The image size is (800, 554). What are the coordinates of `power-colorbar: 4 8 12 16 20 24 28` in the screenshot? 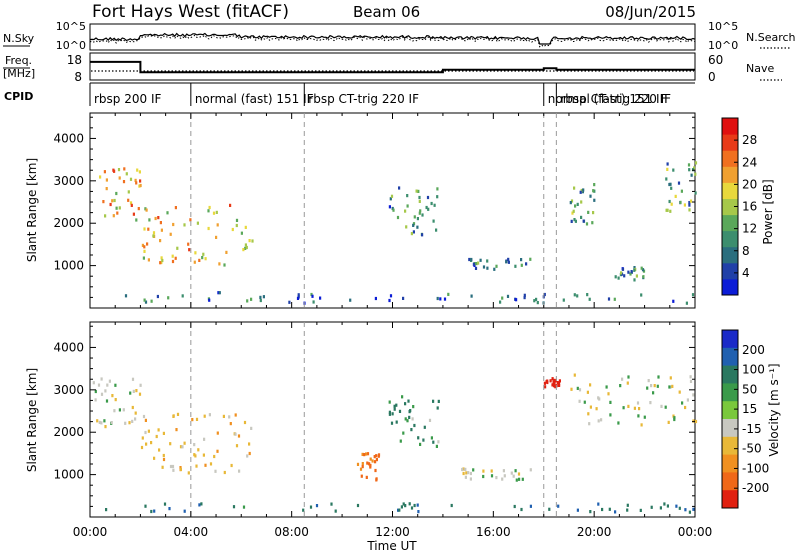 It's located at (739, 206).